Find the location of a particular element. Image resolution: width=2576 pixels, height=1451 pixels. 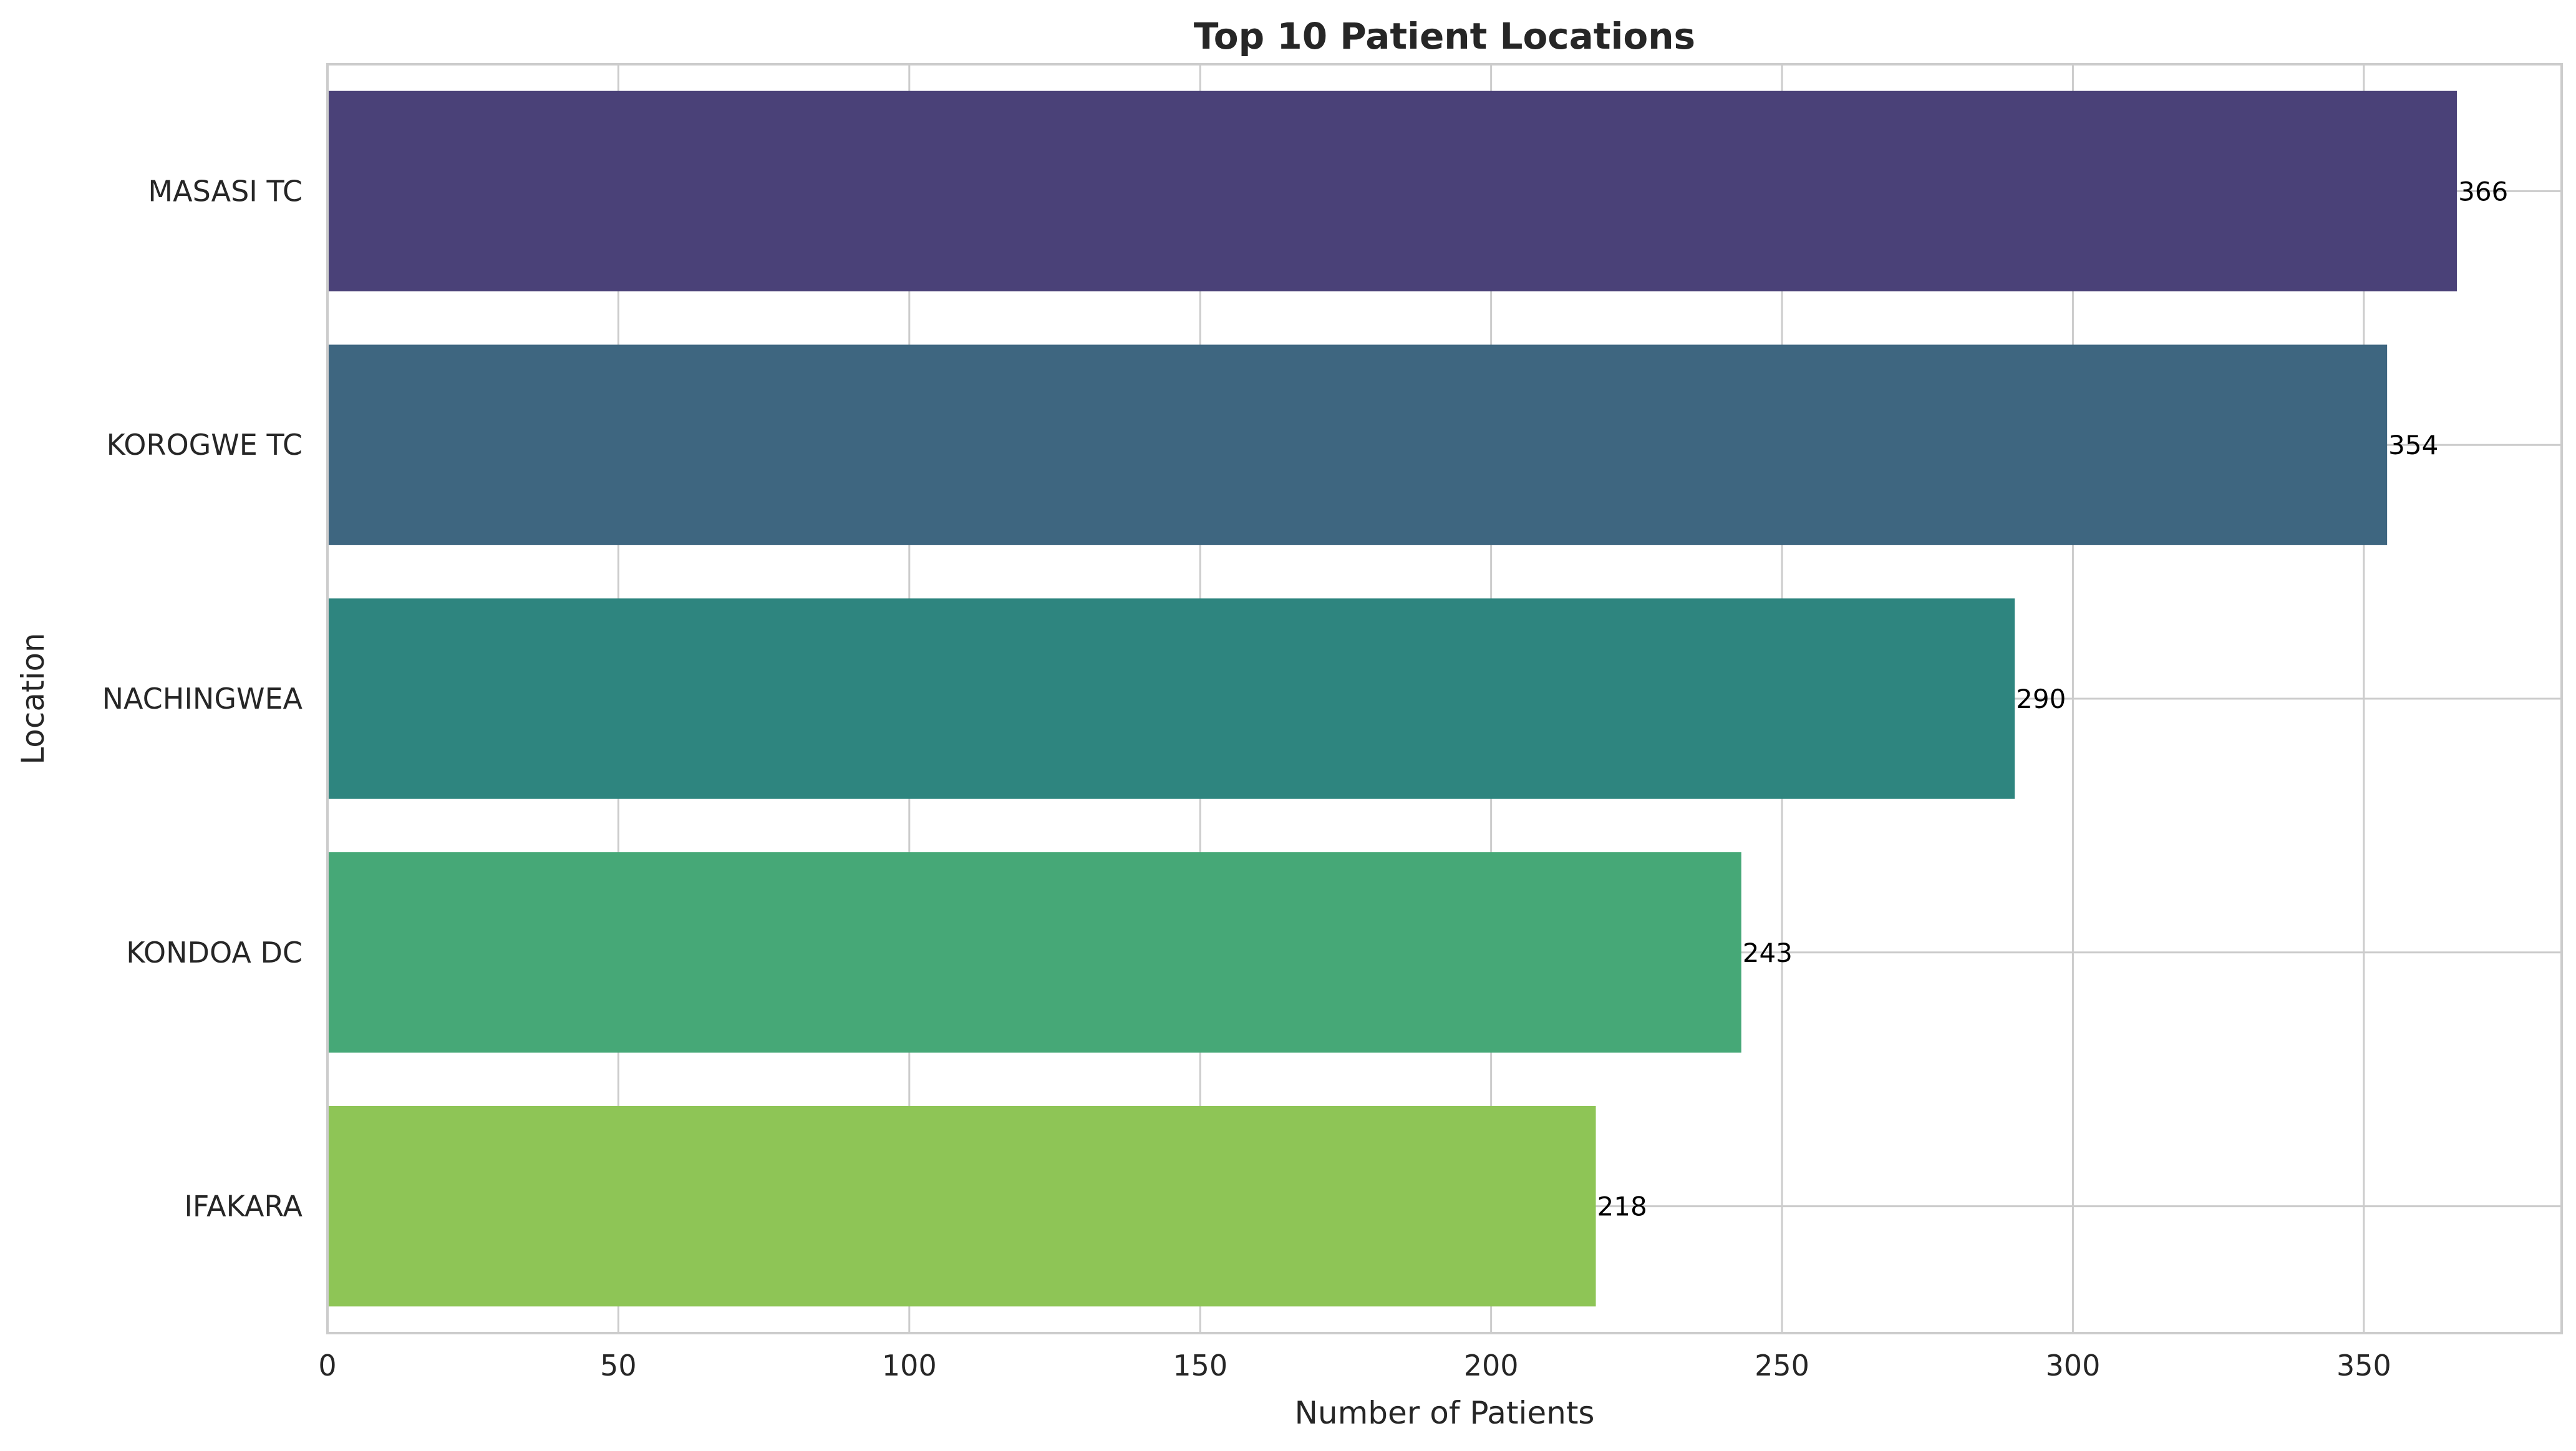

y-tick-label-masasi-tc: MASASI TC is located at coordinates (225, 191).